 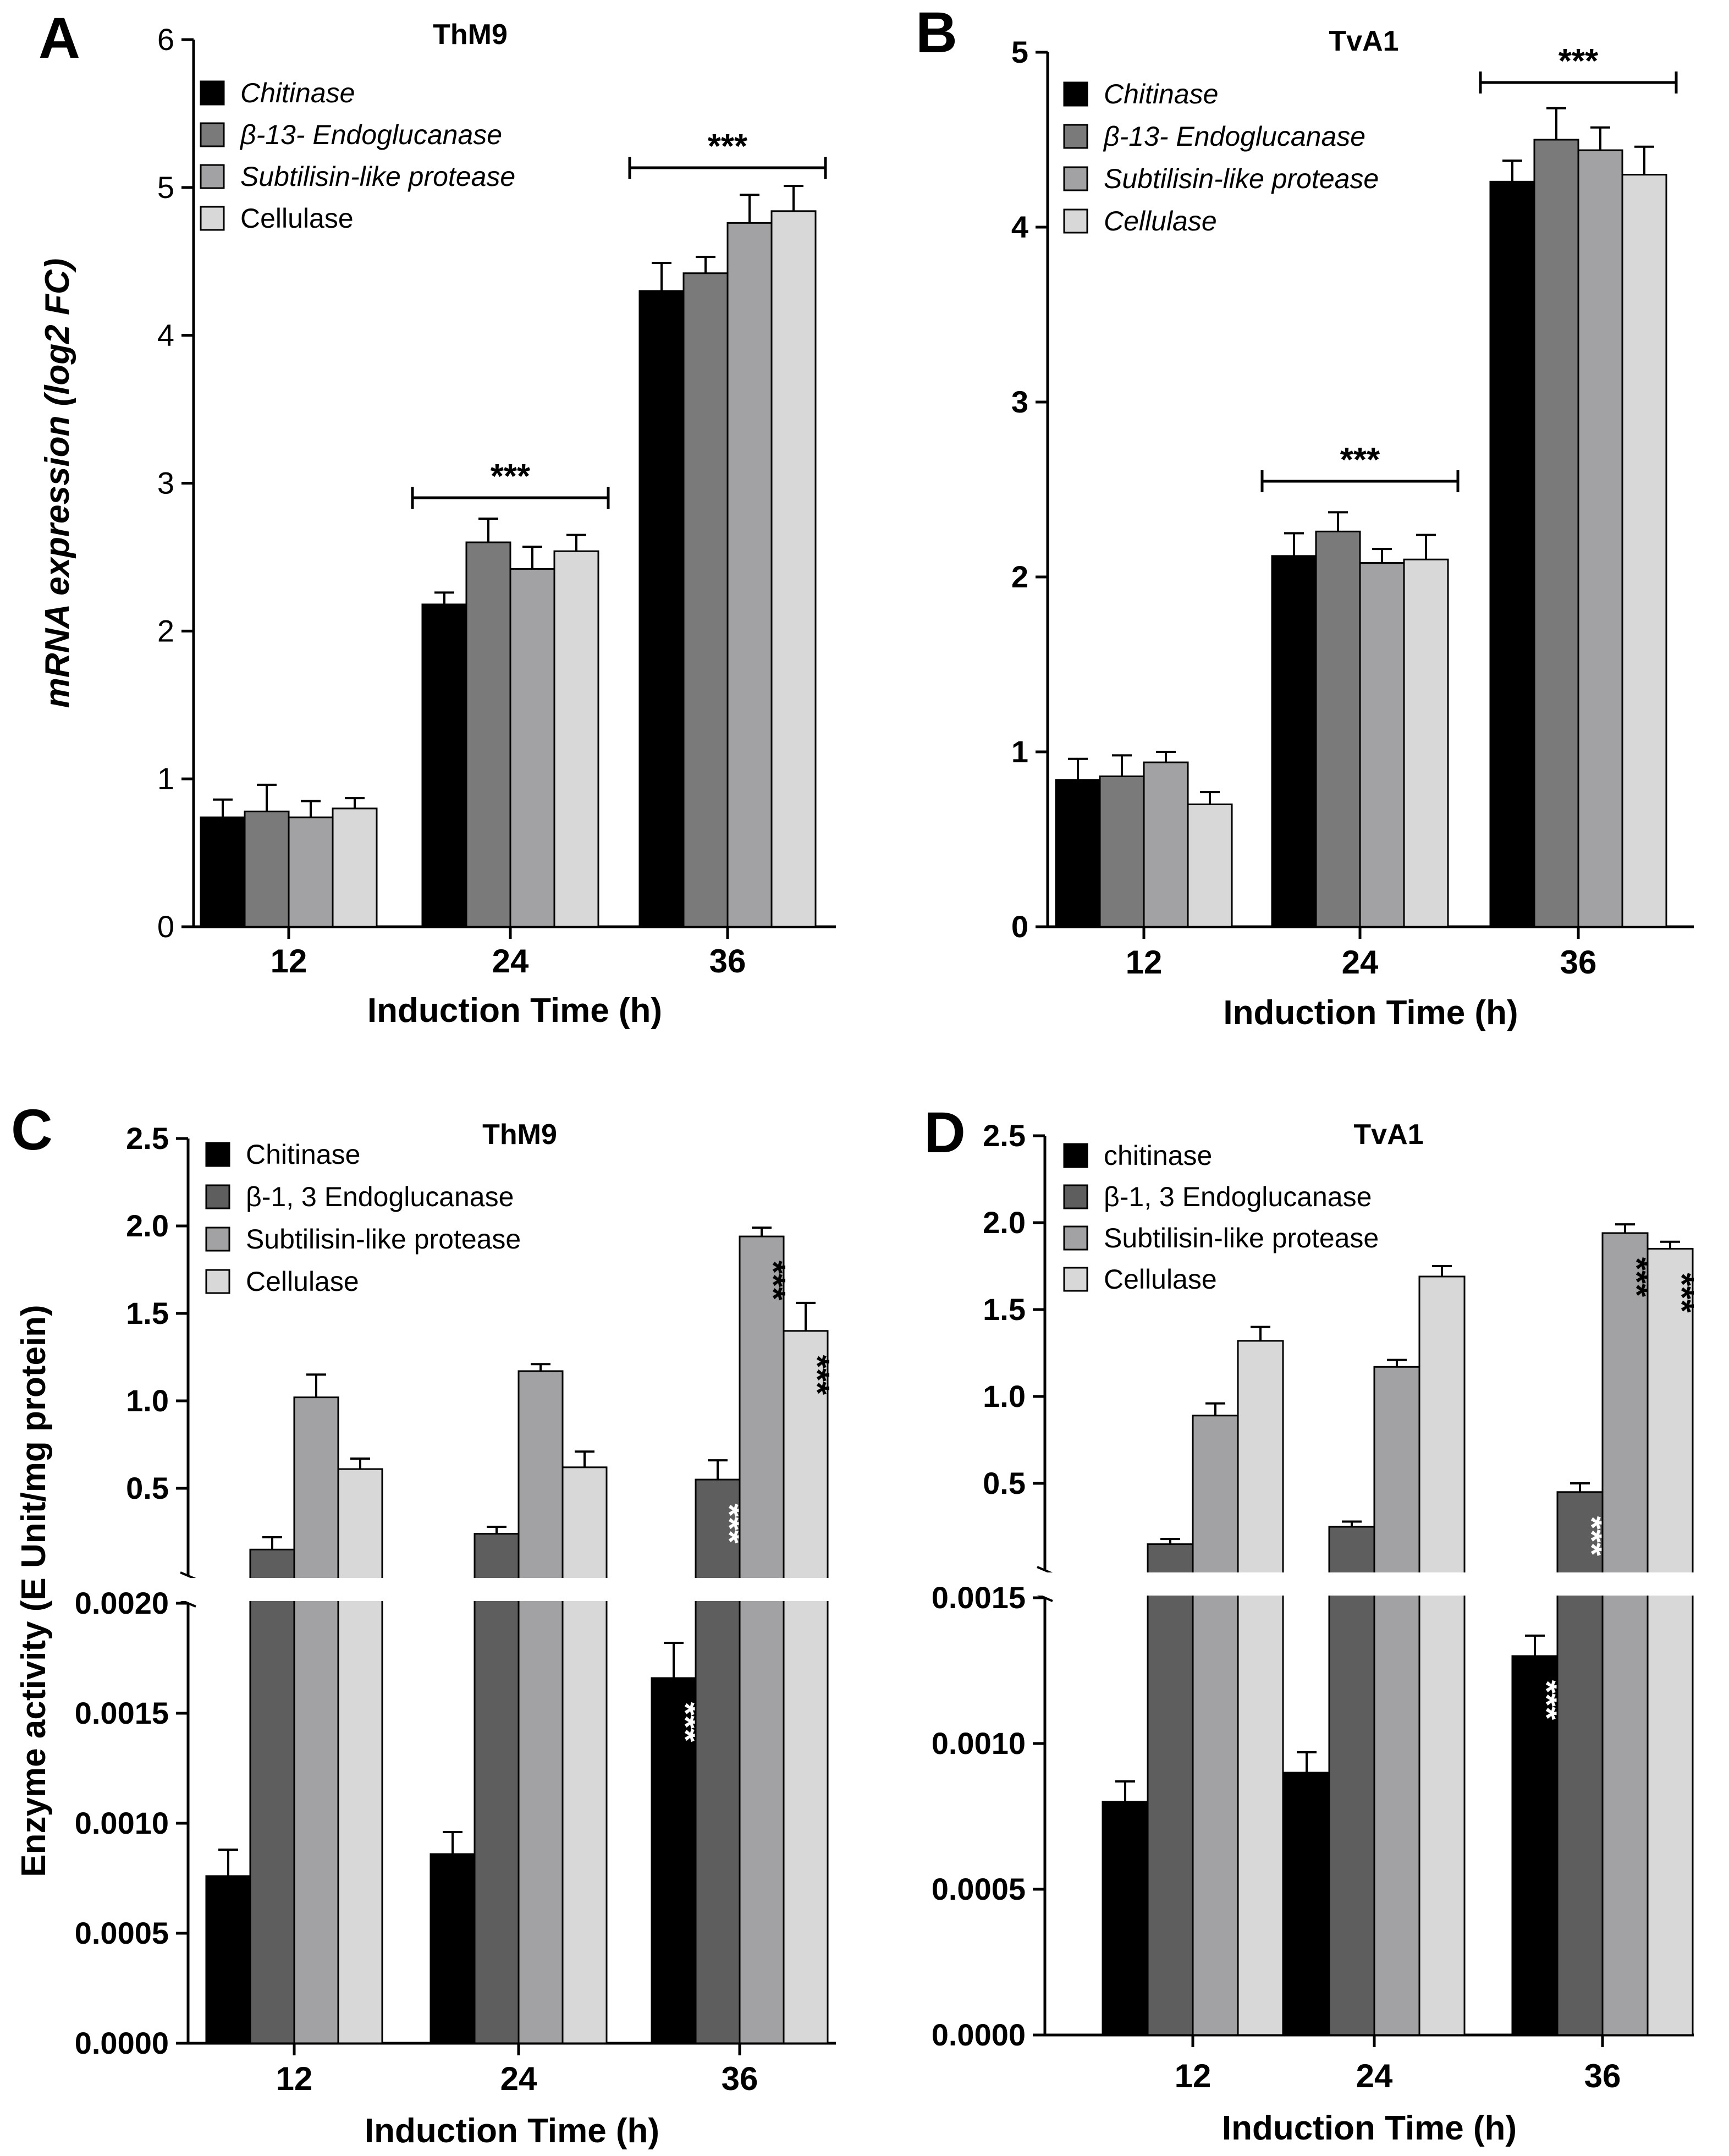 What do you see at coordinates (122, 1713) in the screenshot?
I see `y-tick-label-lower: 0.0015` at bounding box center [122, 1713].